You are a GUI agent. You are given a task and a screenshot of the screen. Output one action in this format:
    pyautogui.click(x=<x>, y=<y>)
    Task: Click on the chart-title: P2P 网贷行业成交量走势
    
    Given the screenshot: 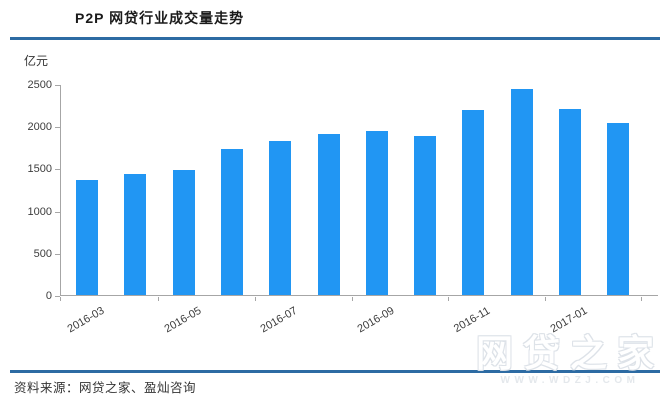 What is the action you would take?
    pyautogui.click(x=160, y=18)
    